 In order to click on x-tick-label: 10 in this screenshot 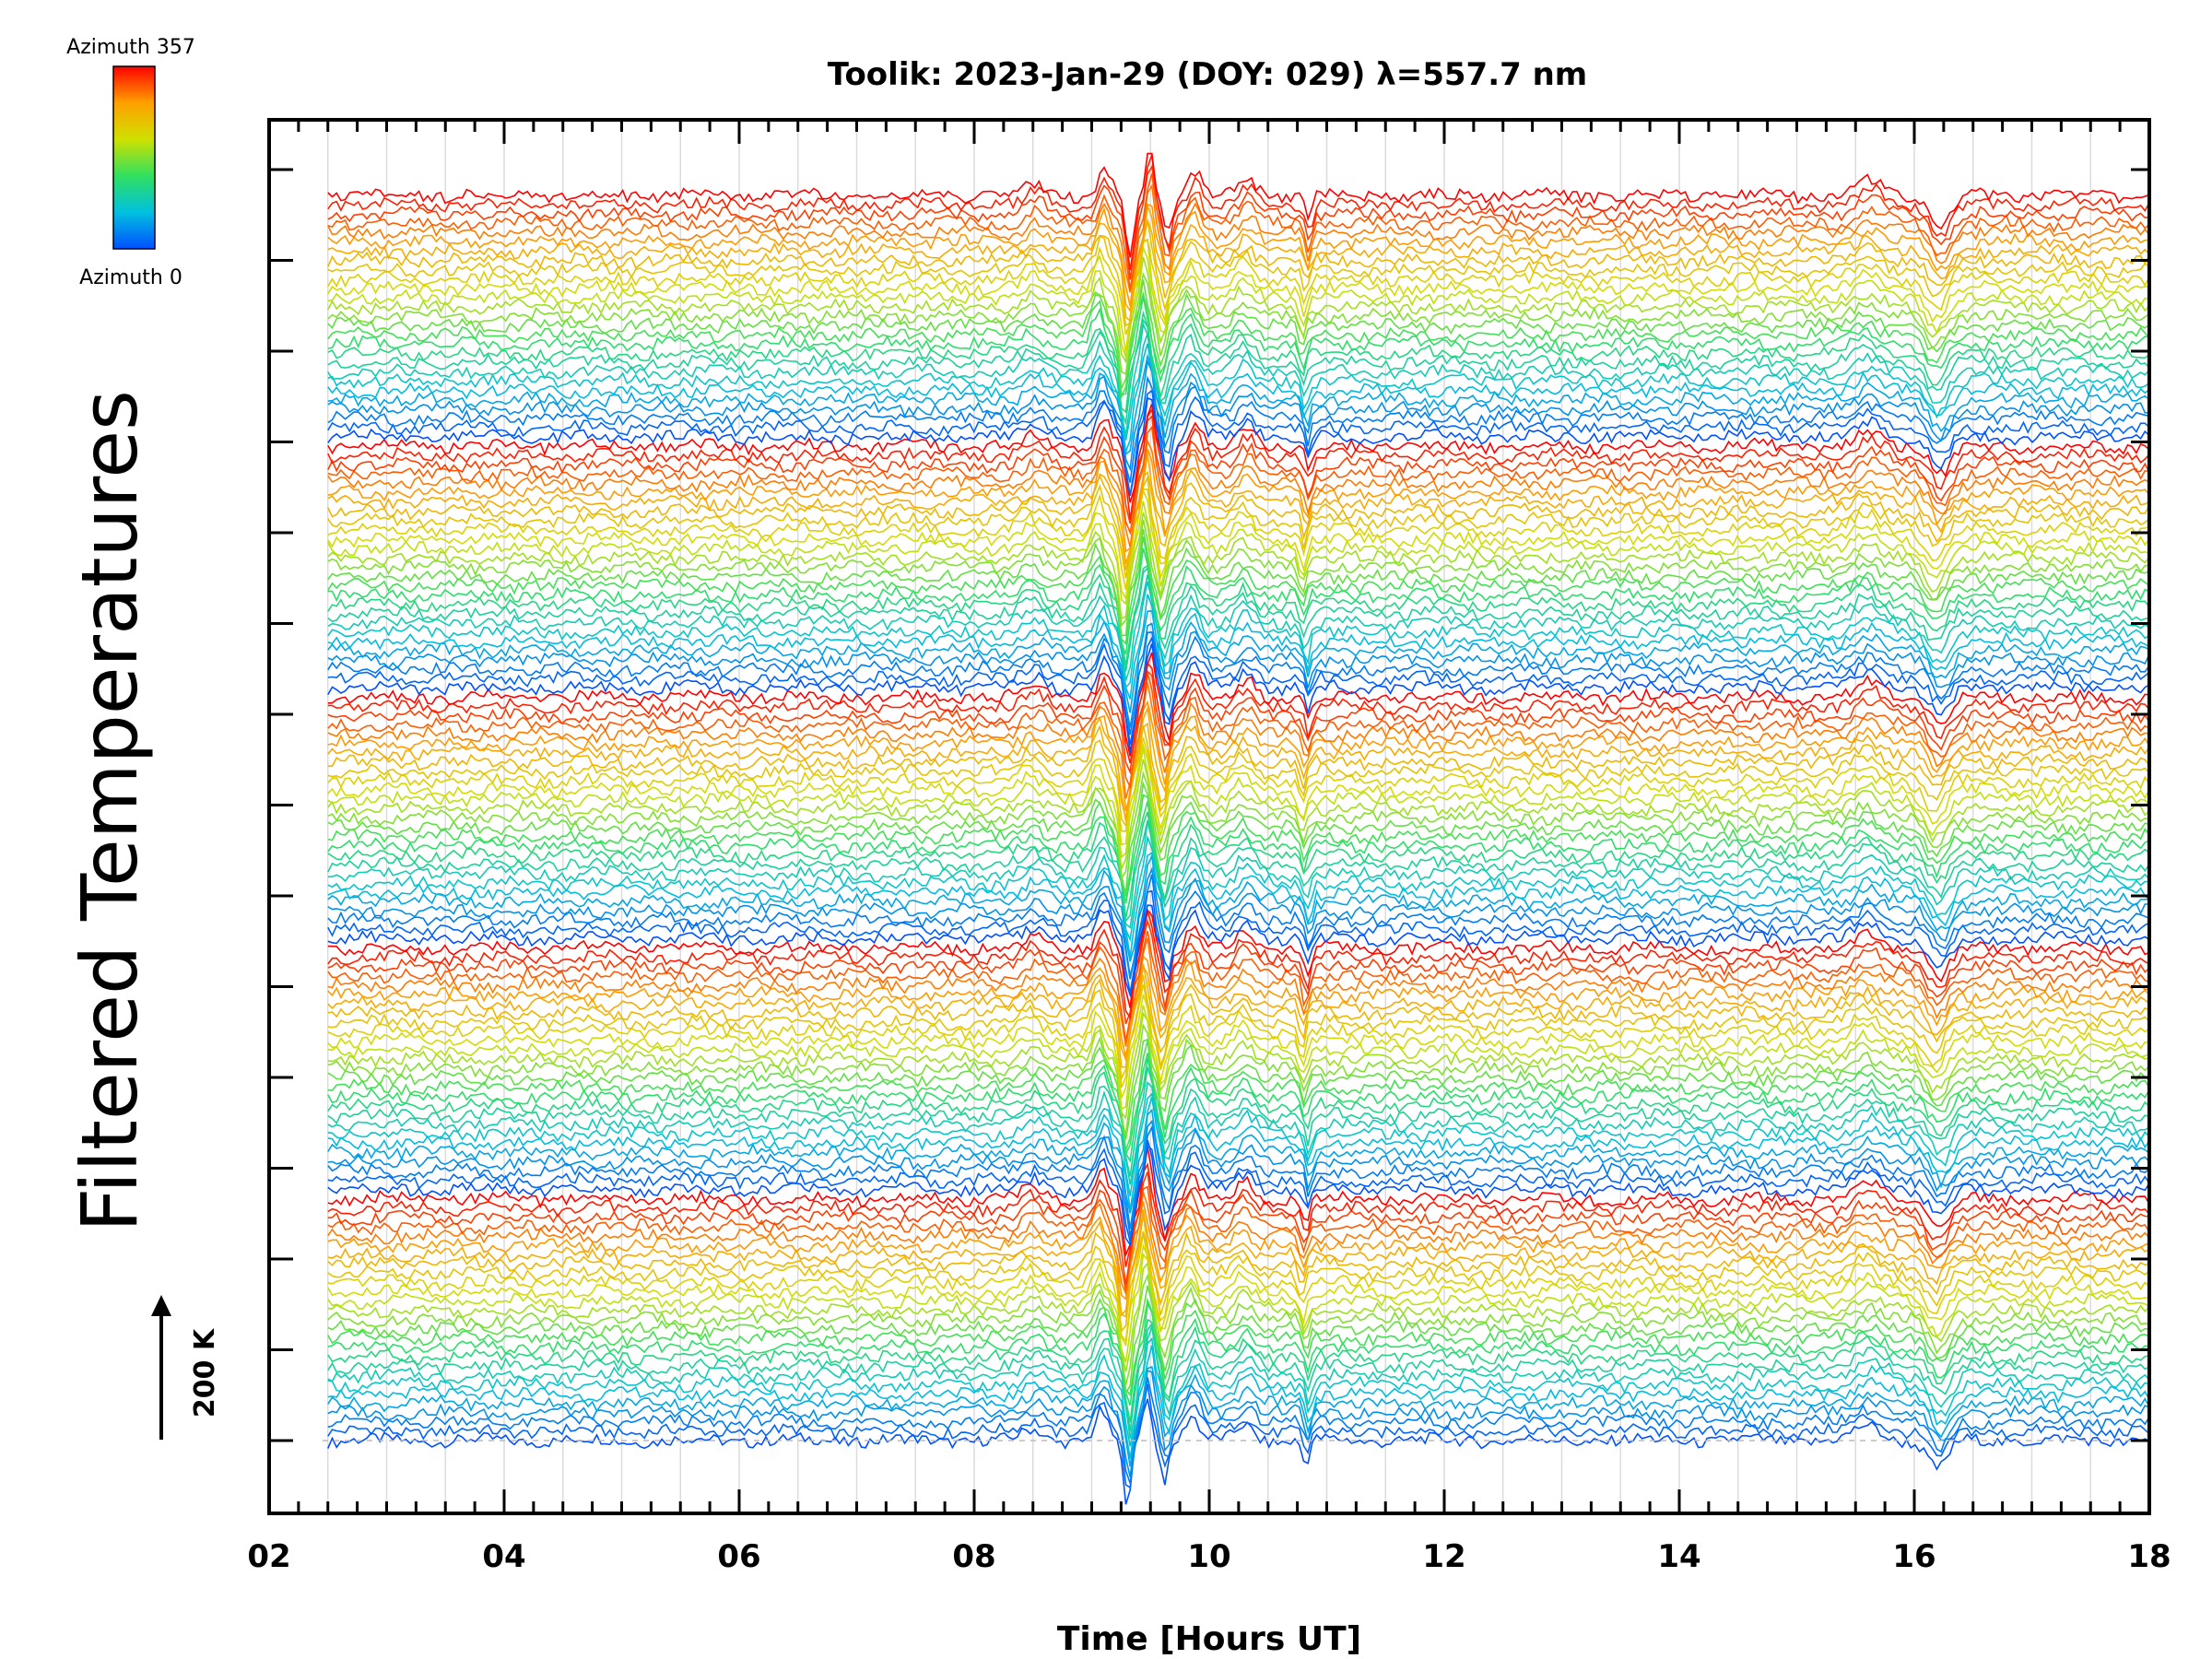, I will do `click(1208, 1556)`.